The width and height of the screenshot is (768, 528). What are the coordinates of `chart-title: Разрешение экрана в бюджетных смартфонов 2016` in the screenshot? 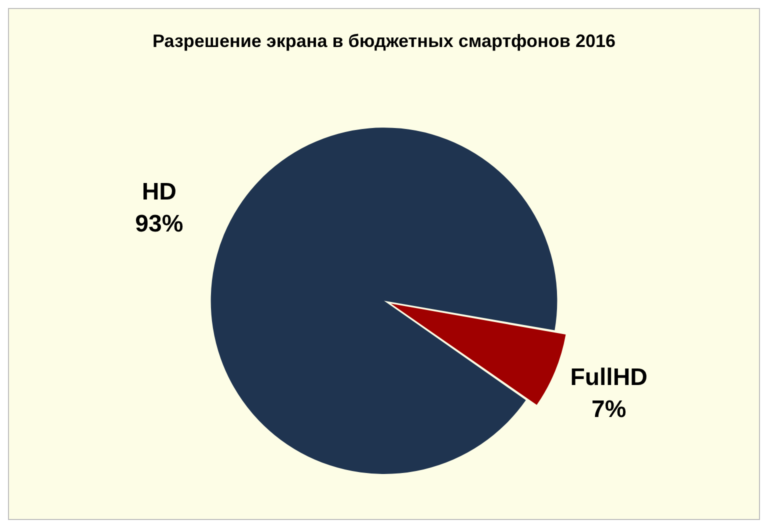 It's located at (384, 40).